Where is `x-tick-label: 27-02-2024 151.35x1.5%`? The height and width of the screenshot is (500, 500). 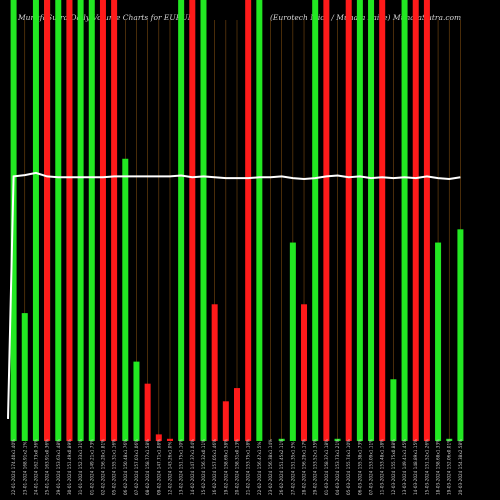
x-tick-label: 27-02-2024 151.35x1.5% is located at coordinates (292, 468).